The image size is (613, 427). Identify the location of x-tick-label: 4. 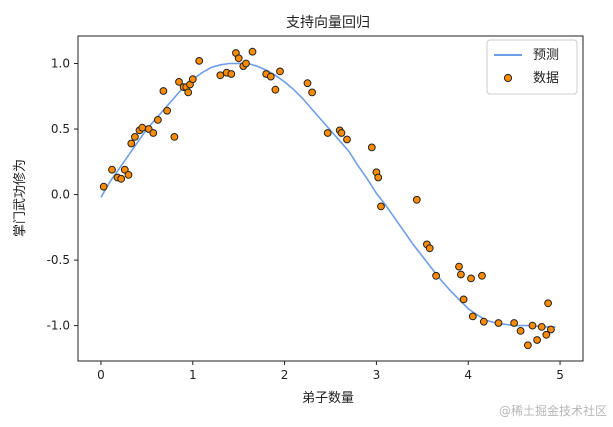
(468, 375).